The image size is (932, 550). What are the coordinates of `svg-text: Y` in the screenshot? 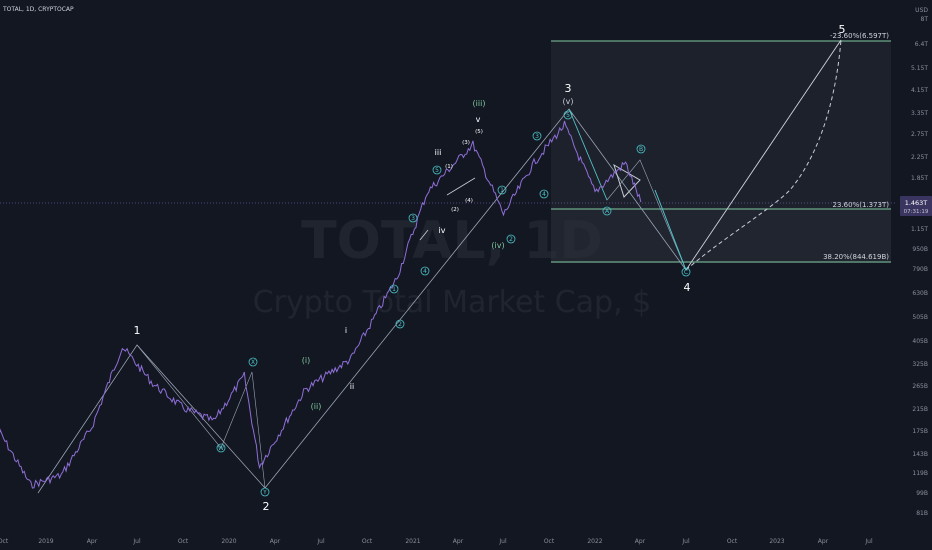 It's located at (264, 492).